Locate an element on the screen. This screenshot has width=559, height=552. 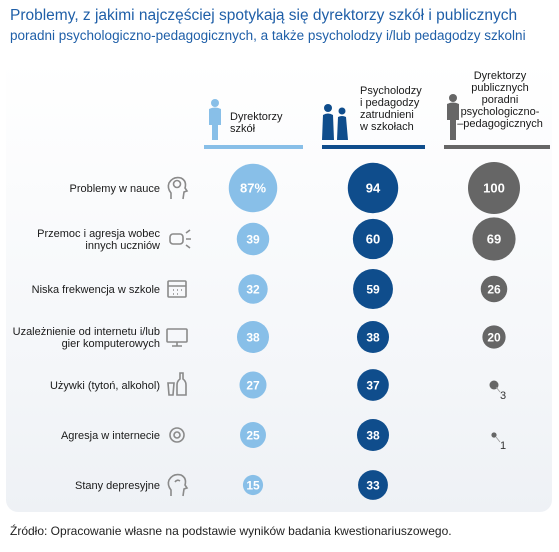
bubble-value: 32 is located at coordinates (253, 289).